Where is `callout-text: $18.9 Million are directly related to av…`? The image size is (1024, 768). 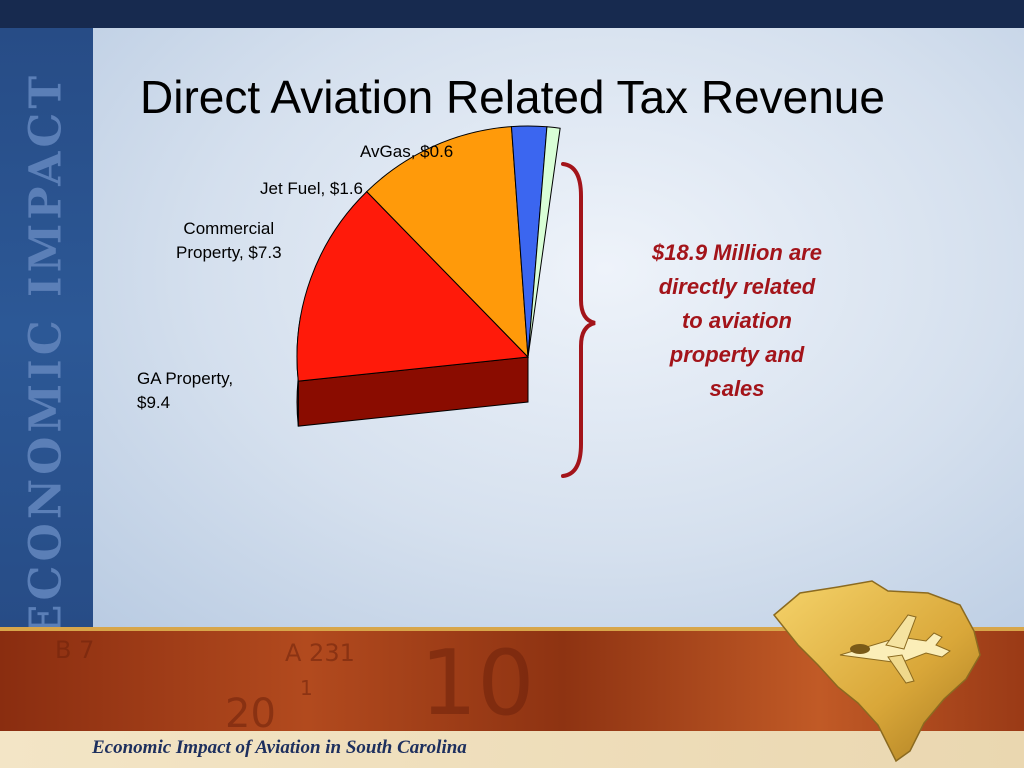
callout-text: $18.9 Million are directly related to av… is located at coordinates (737, 321).